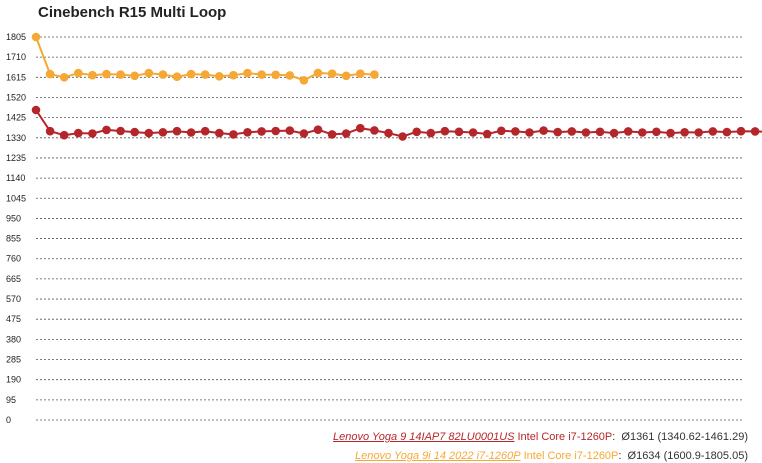  I want to click on legend-cpu-yoga-9-14iap7: Intel Core i7-1260P, so click(565, 437).